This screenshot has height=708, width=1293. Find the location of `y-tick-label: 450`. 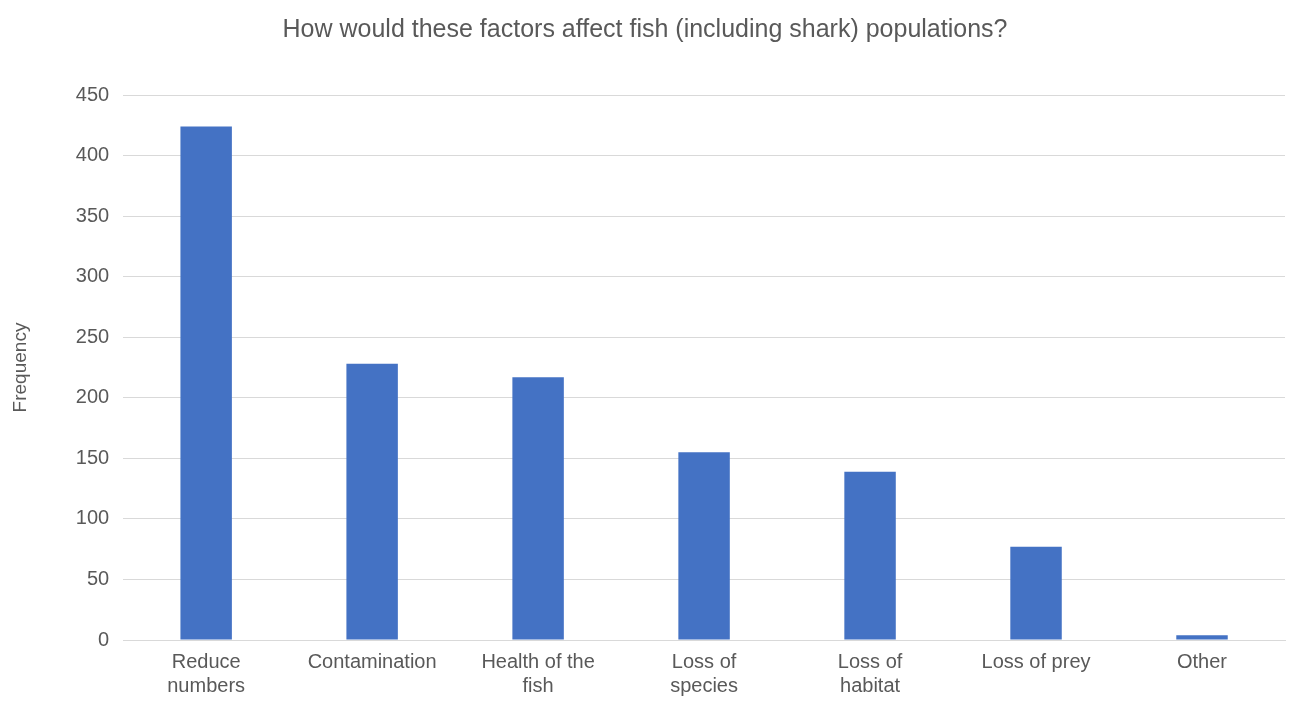

y-tick-label: 450 is located at coordinates (92, 93).